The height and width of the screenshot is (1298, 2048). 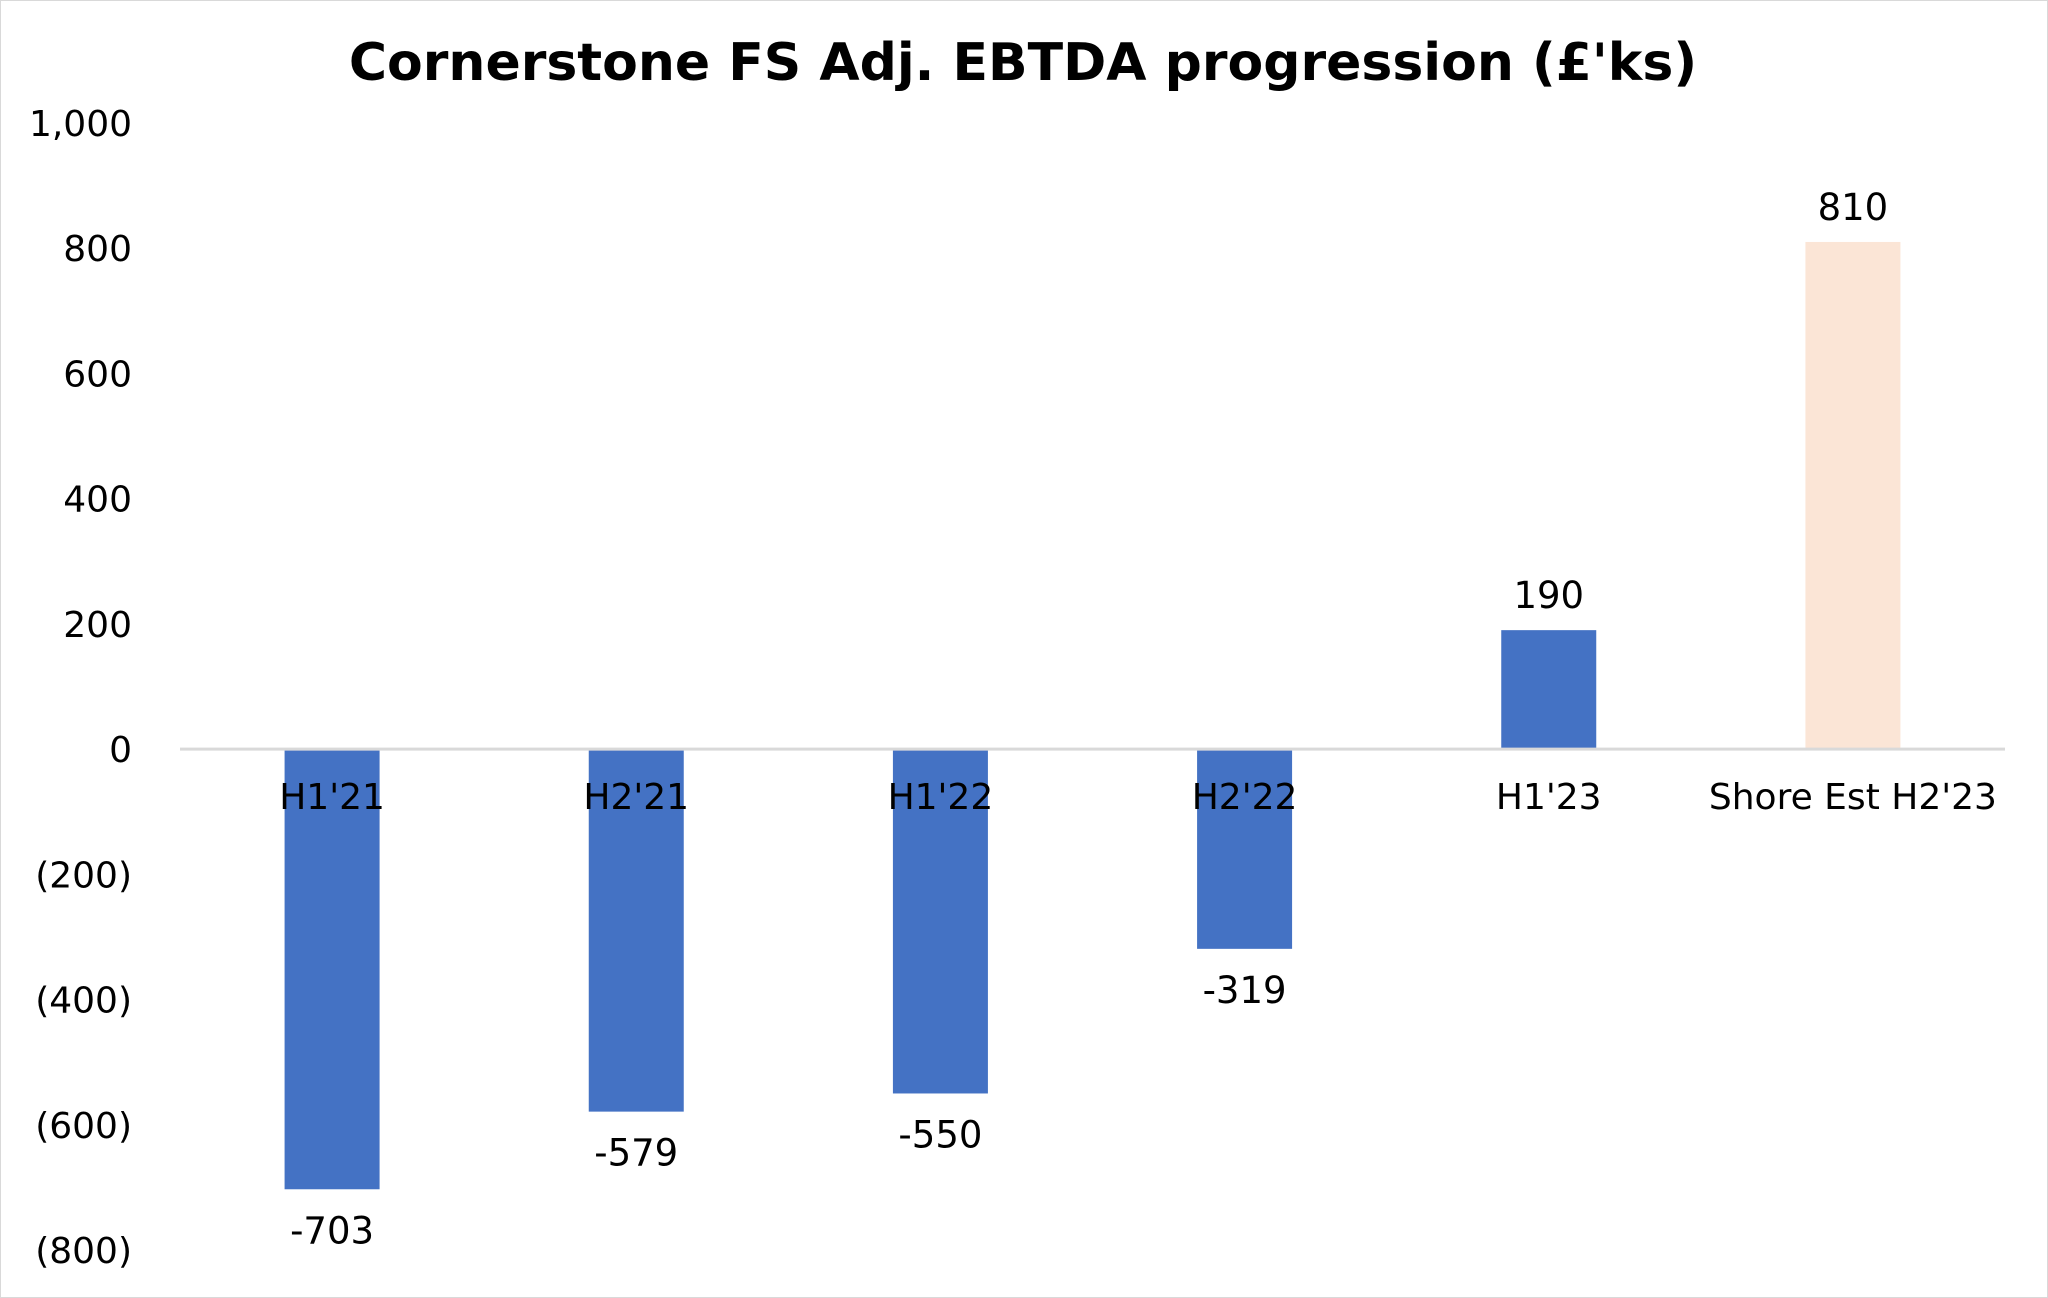 I want to click on y-tick-label: 800, so click(x=97, y=249).